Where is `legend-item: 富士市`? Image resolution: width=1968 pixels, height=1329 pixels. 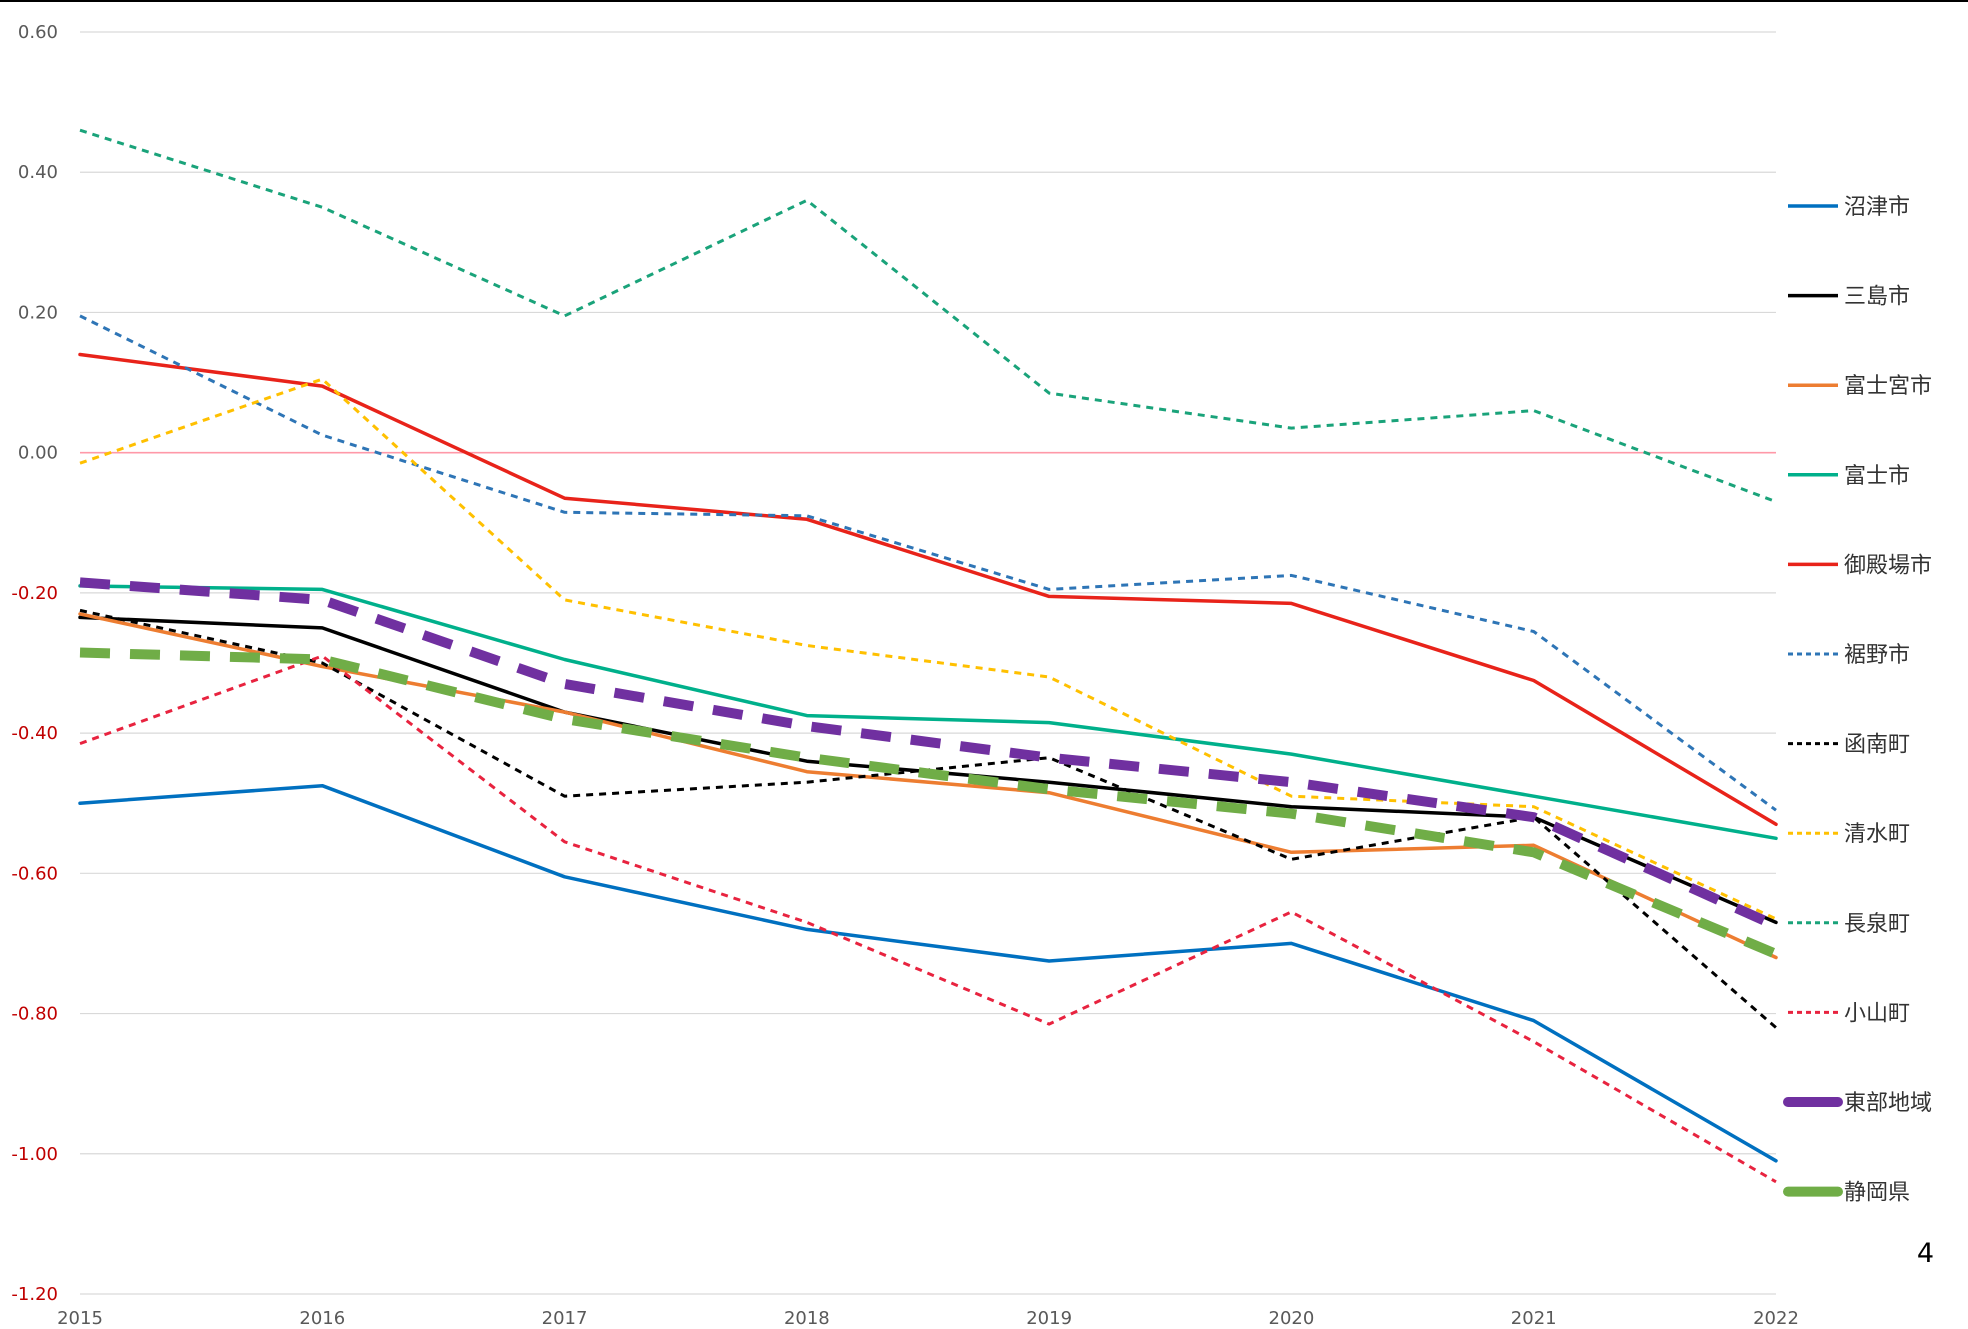
legend-item: 富士市 is located at coordinates (1849, 476).